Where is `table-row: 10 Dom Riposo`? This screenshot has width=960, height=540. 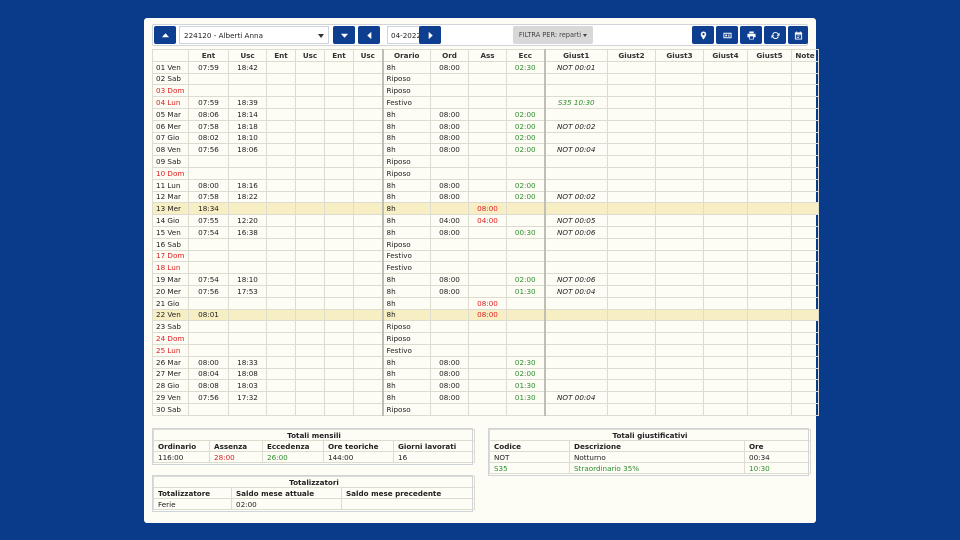
table-row: 10 Dom Riposo is located at coordinates (485, 173).